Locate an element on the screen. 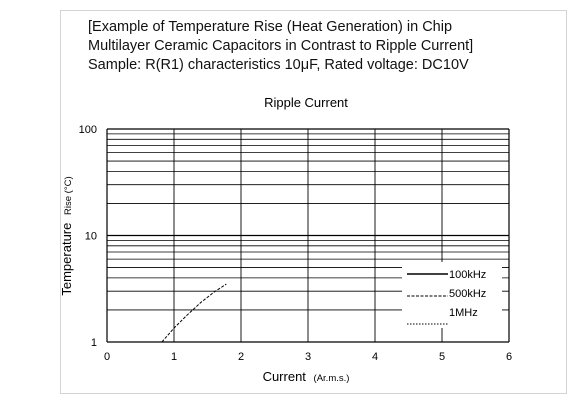  legend-box is located at coordinates (452, 295).